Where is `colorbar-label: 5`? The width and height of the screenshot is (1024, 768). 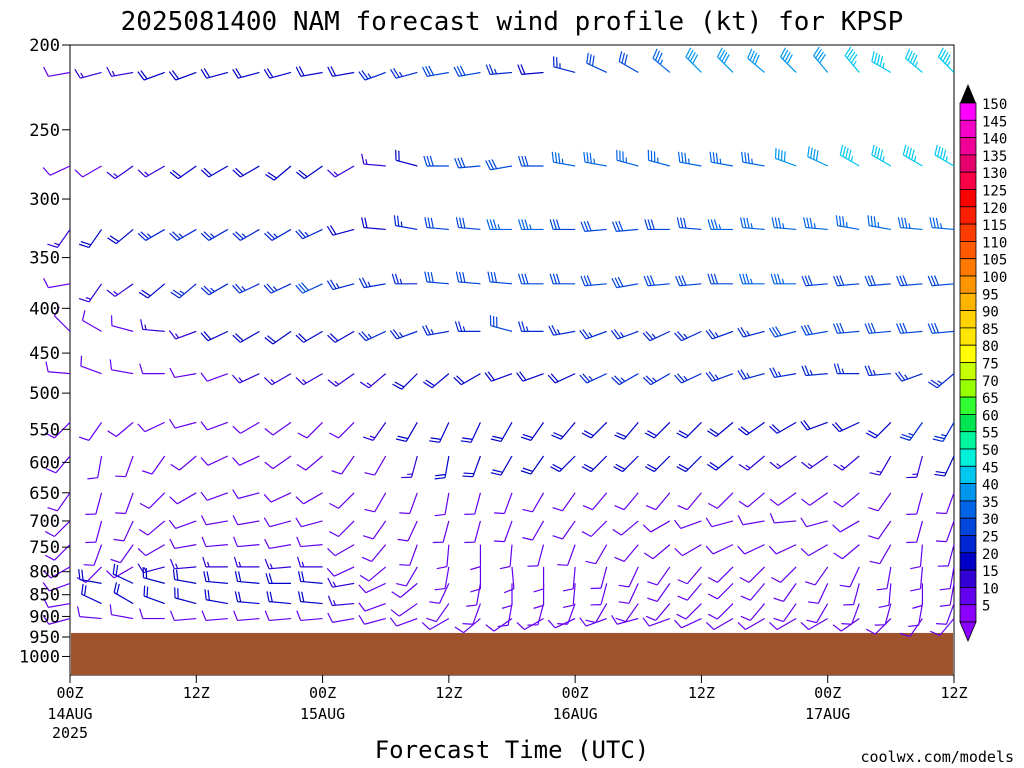
colorbar-label: 5 is located at coordinates (986, 607).